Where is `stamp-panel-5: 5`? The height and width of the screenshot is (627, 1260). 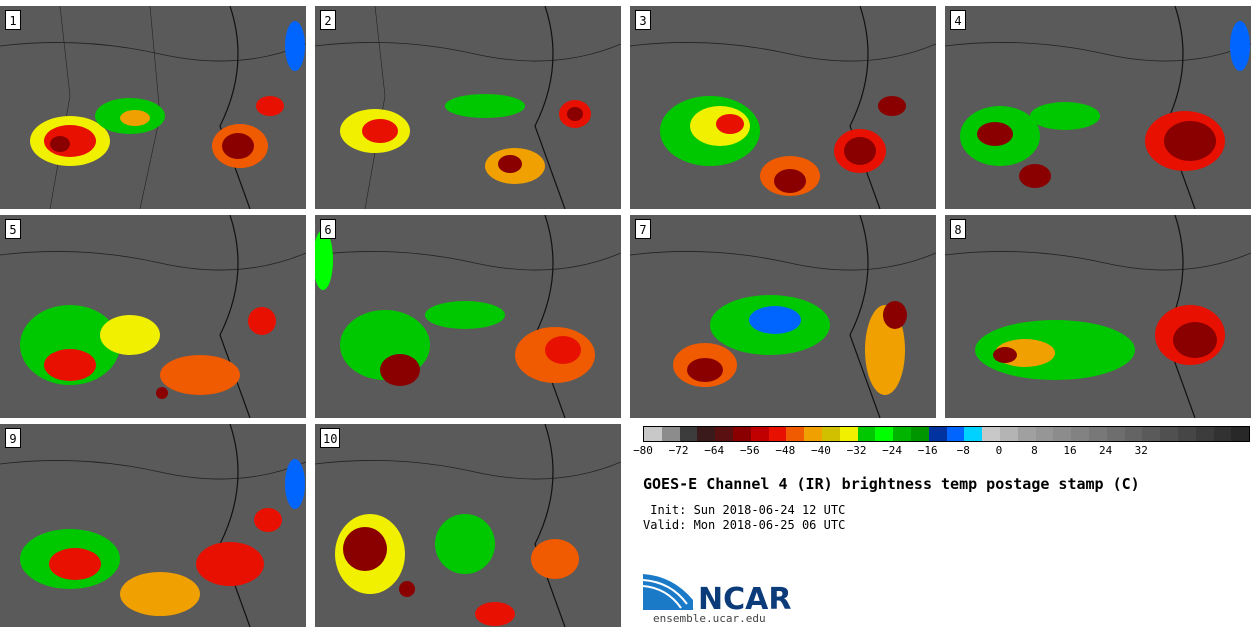 stamp-panel-5: 5 is located at coordinates (153, 316).